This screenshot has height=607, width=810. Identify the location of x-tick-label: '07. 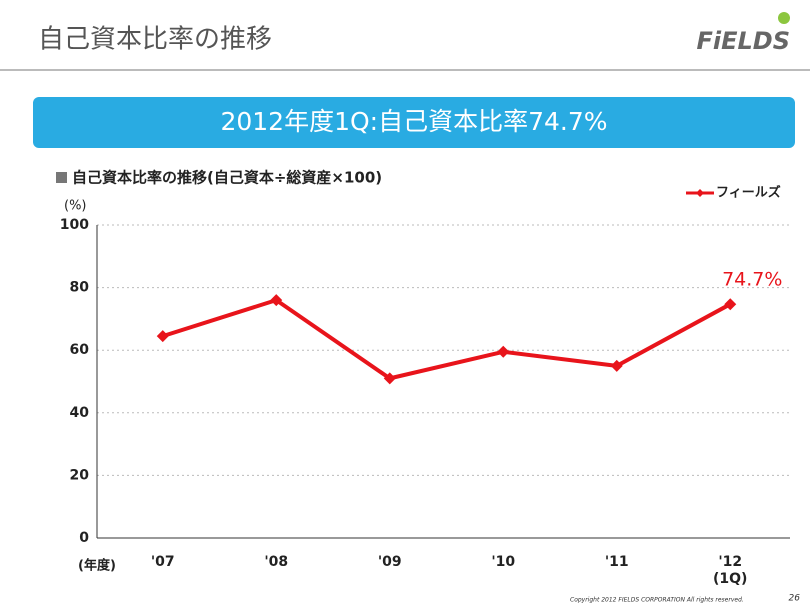
(163, 562).